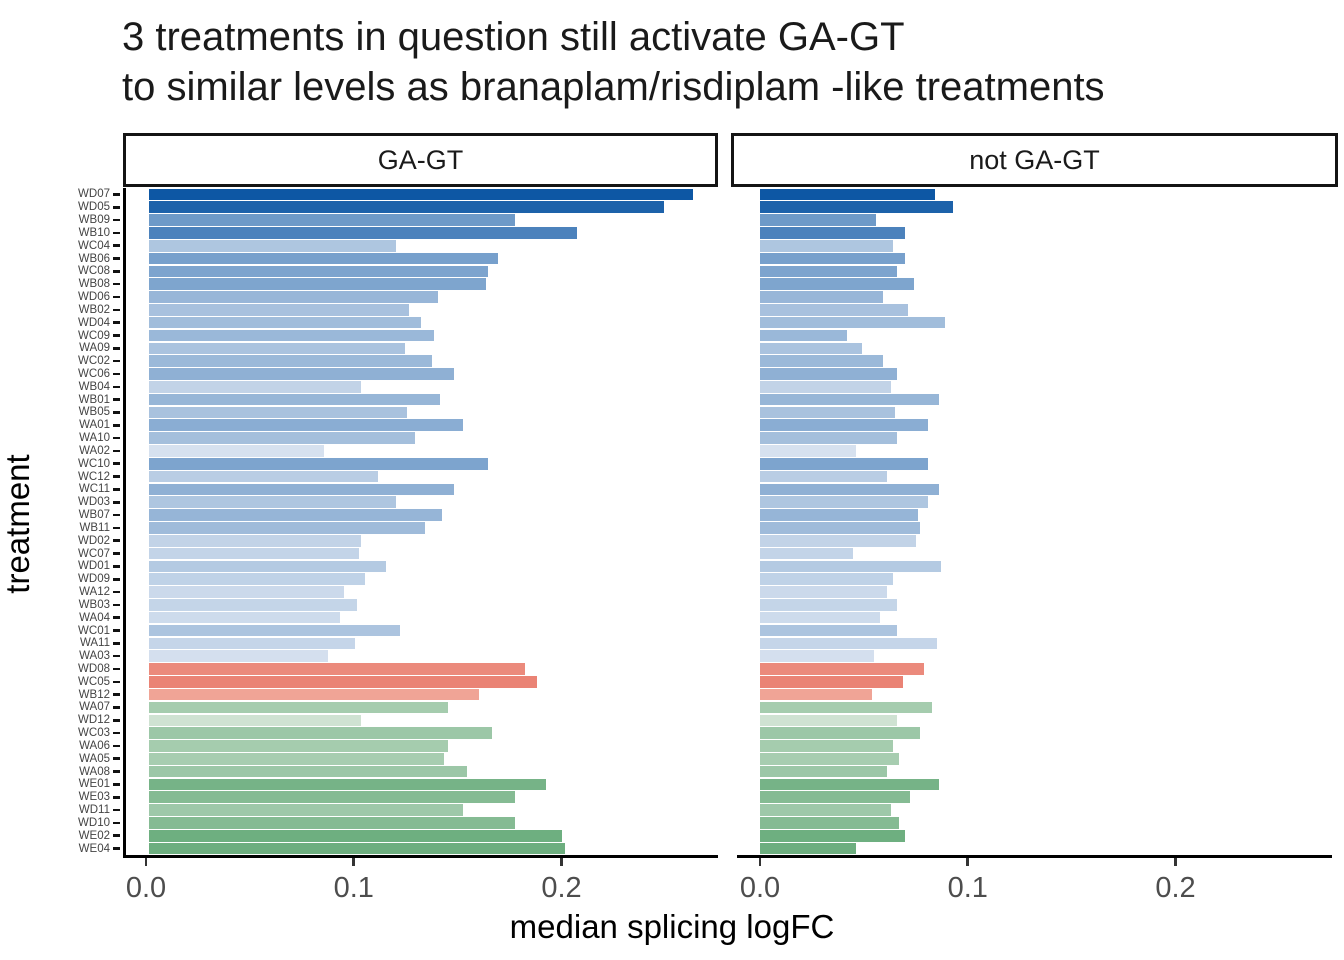  What do you see at coordinates (94, 399) in the screenshot?
I see `y-axis-label-wb01: WB01` at bounding box center [94, 399].